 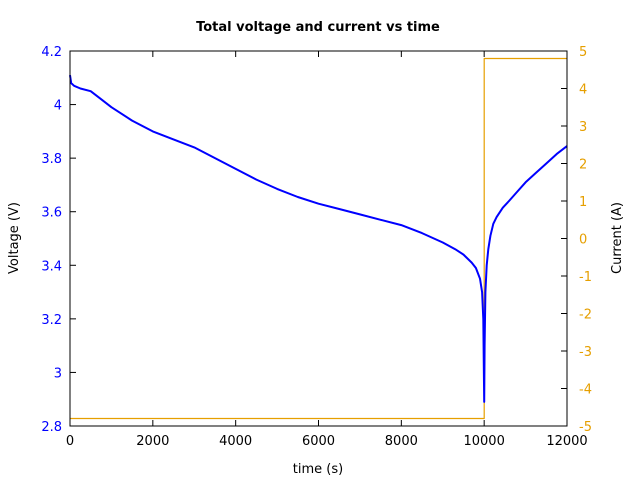 What do you see at coordinates (483, 441) in the screenshot?
I see `x-tick-label: 10000` at bounding box center [483, 441].